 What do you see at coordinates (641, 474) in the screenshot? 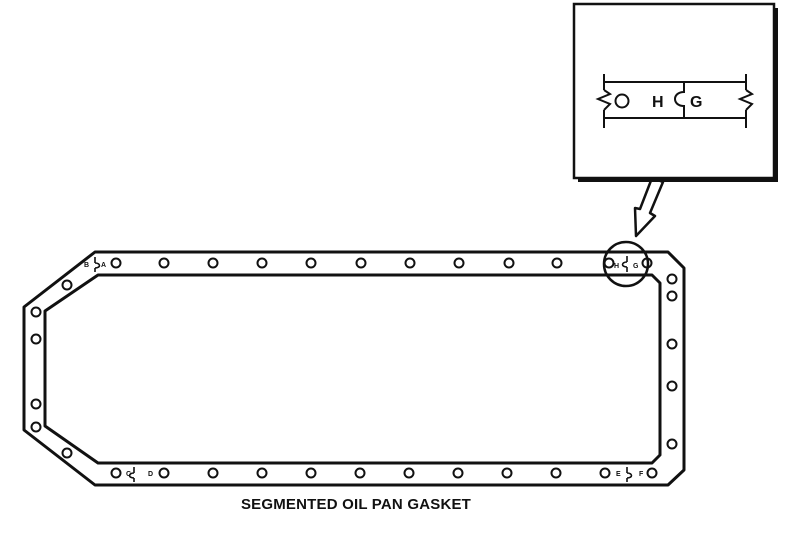
I see `joint-label-f: F` at bounding box center [641, 474].